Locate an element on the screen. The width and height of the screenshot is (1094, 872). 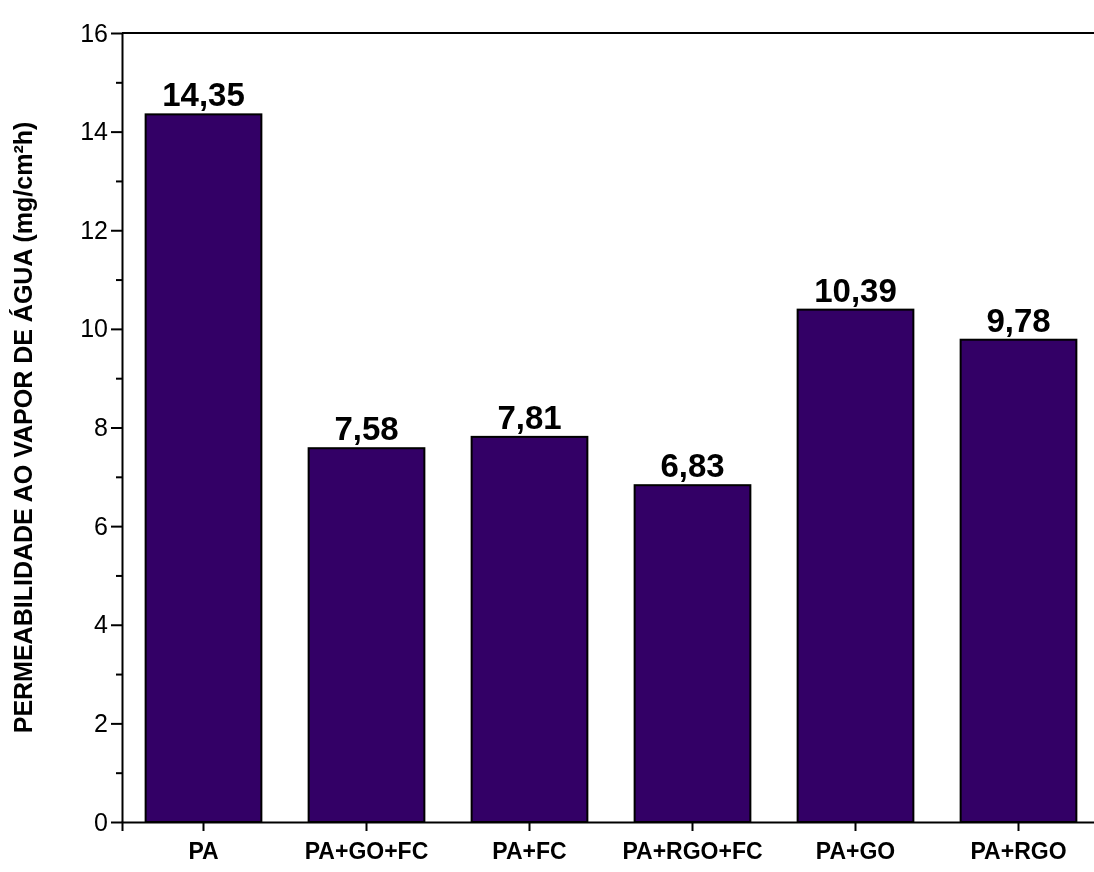
y-tick-label: 6 is located at coordinates (101, 525).